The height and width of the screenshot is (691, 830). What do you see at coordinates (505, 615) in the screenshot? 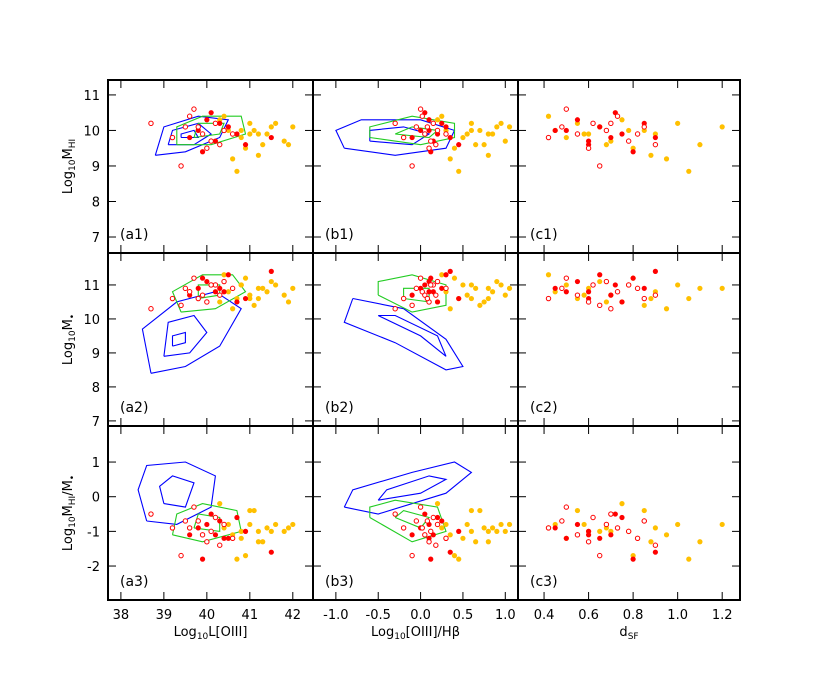
I see `x-tick-label: 1.0` at bounding box center [505, 615].